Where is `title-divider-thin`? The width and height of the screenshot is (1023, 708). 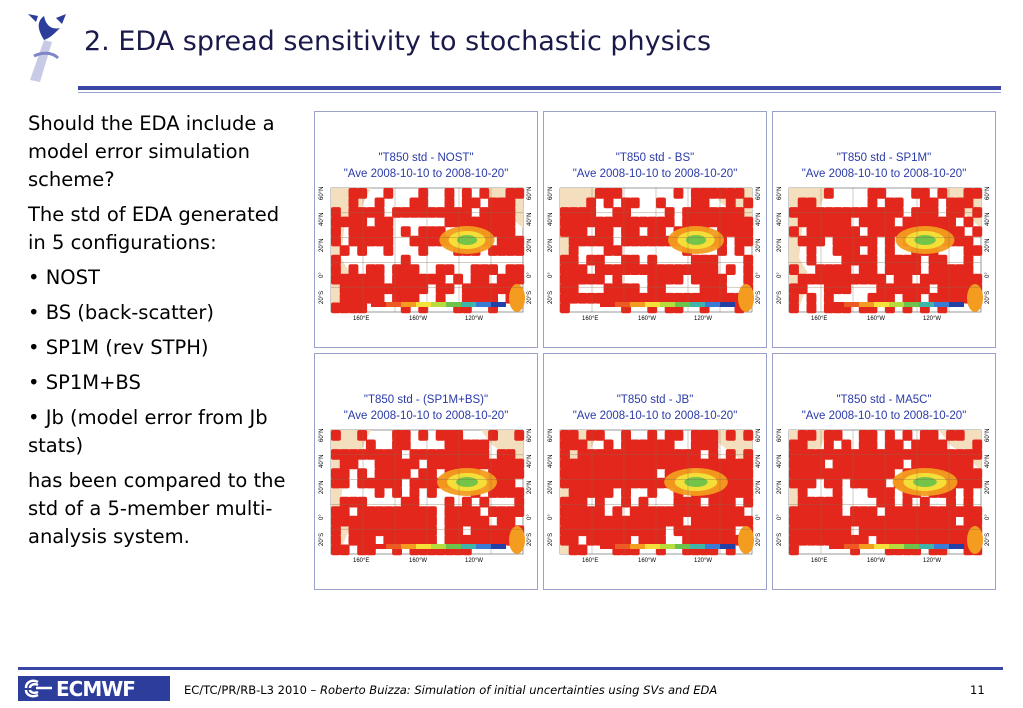 title-divider-thin is located at coordinates (539, 92).